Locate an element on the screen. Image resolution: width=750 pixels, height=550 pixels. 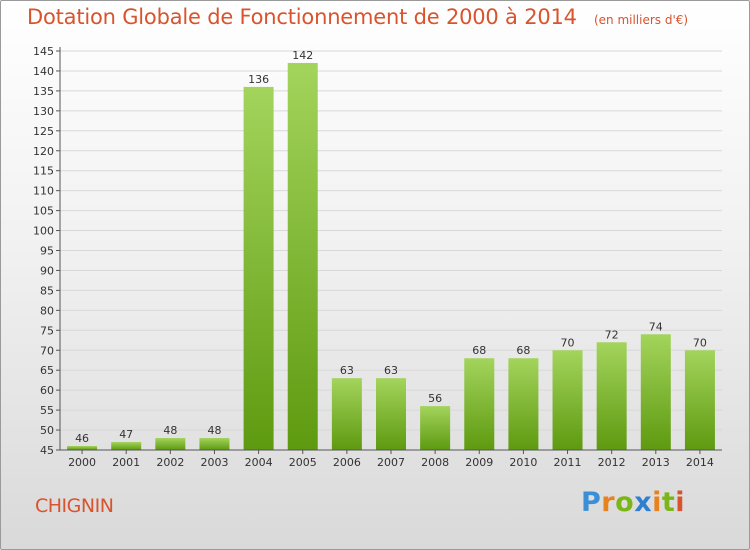
data-label-2001: 47 is located at coordinates (126, 434).